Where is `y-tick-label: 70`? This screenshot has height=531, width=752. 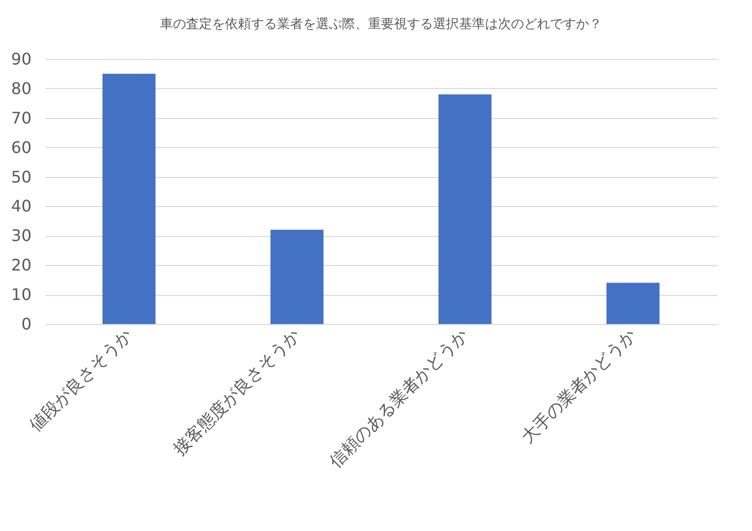 y-tick-label: 70 is located at coordinates (21, 118).